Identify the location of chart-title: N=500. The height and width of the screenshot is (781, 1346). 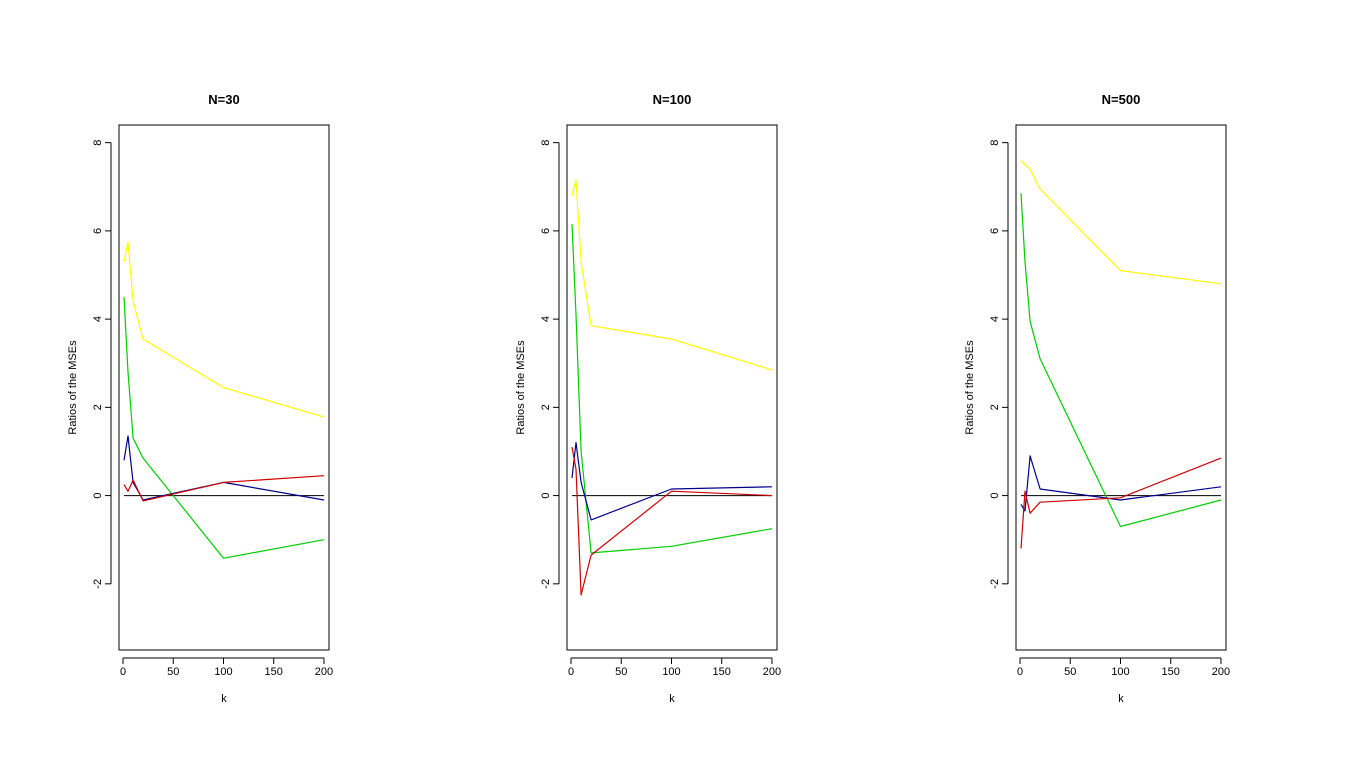
(1121, 99).